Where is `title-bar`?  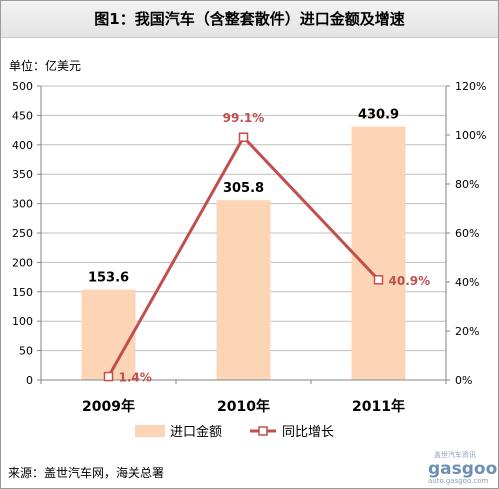
title-bar is located at coordinates (249, 19).